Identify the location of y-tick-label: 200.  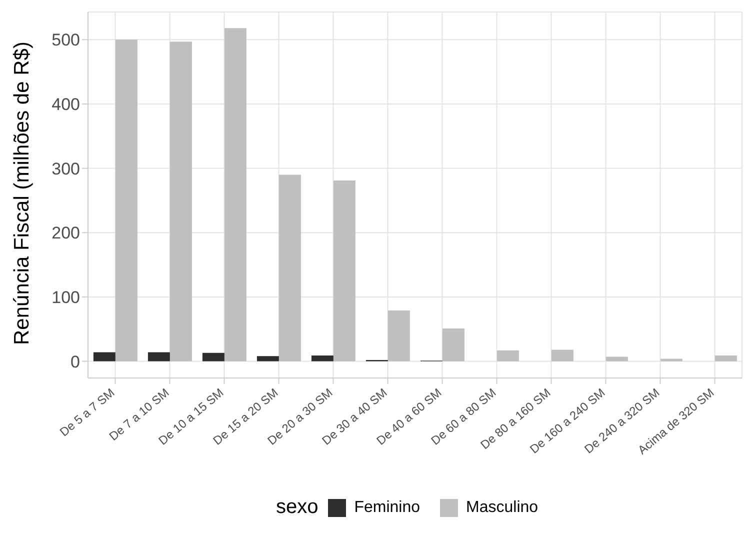
(66, 233).